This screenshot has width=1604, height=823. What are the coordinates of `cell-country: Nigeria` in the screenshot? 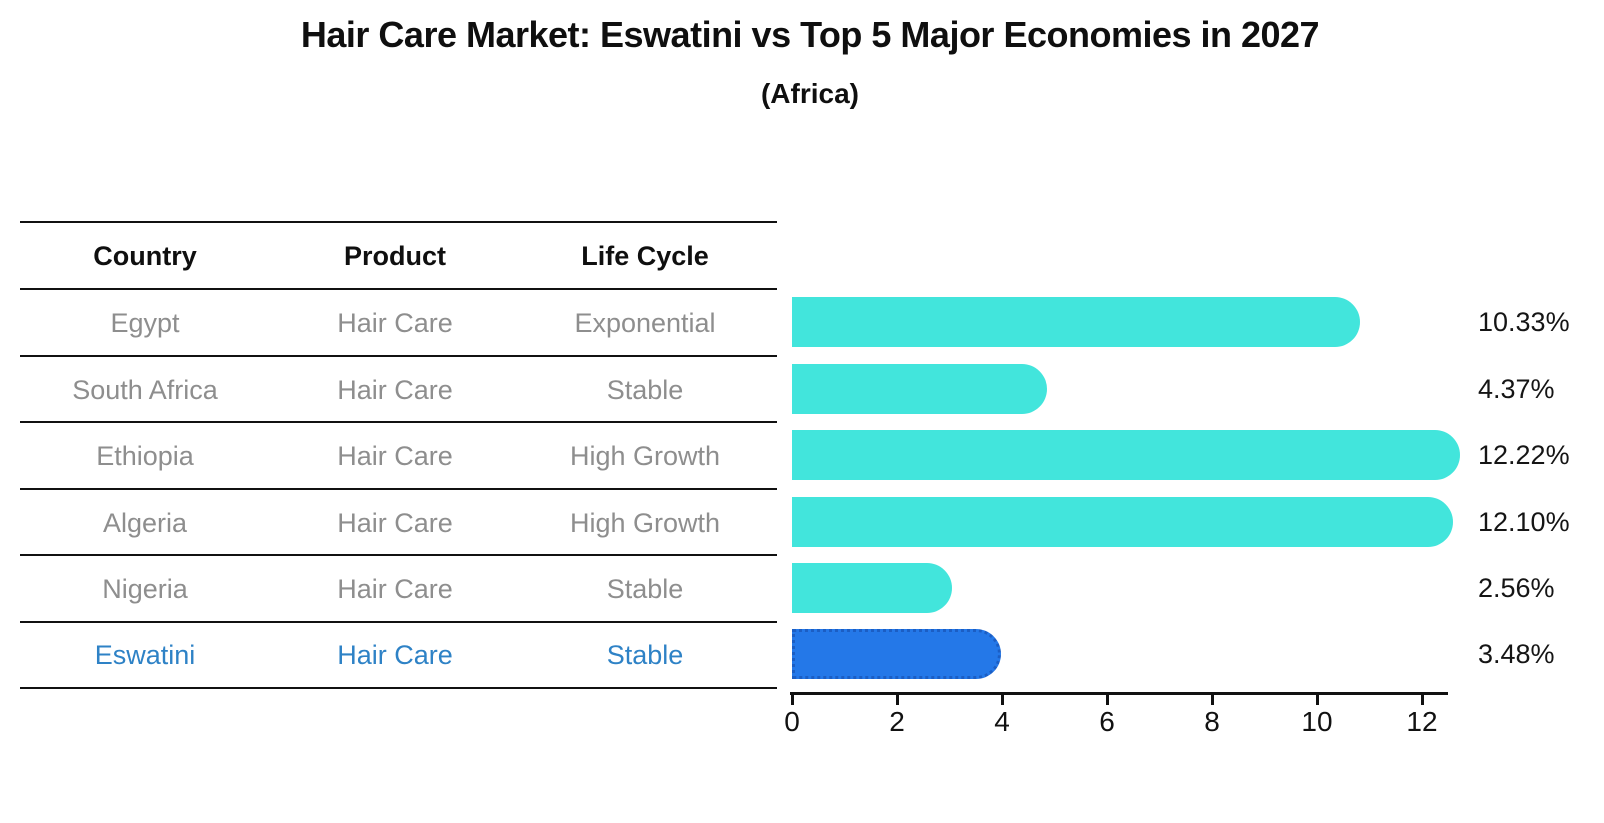 It's located at (145, 589).